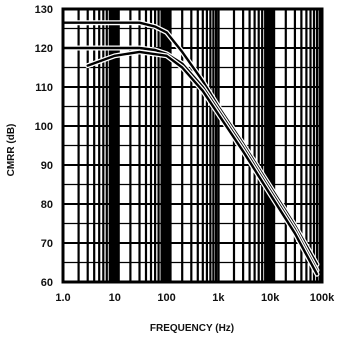 This screenshot has width=347, height=337. Describe the element at coordinates (44, 10) in the screenshot. I see `y-tick-label: 130` at that location.